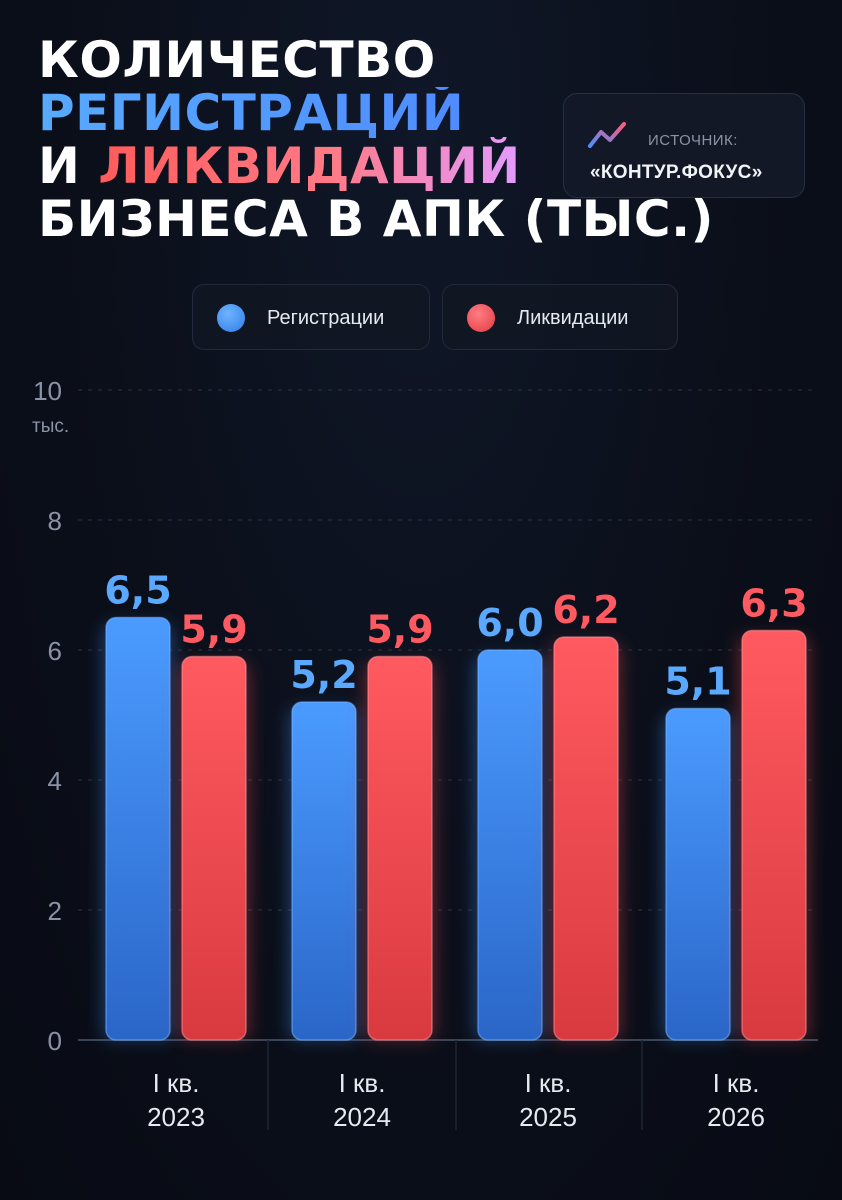  What do you see at coordinates (55, 651) in the screenshot?
I see `y-tick-label: 6` at bounding box center [55, 651].